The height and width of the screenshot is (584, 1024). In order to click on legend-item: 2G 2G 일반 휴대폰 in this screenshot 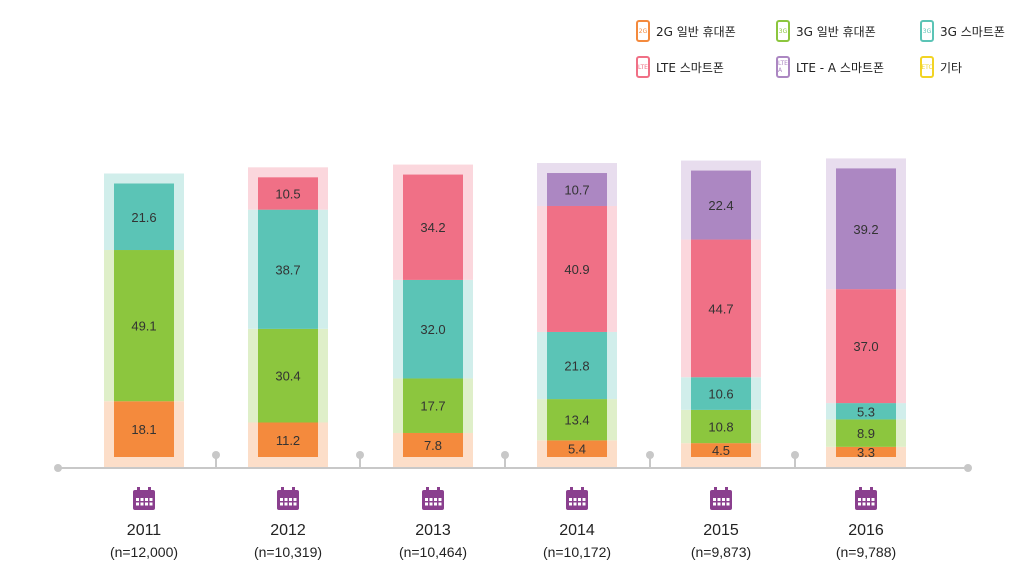, I will do `click(686, 31)`.